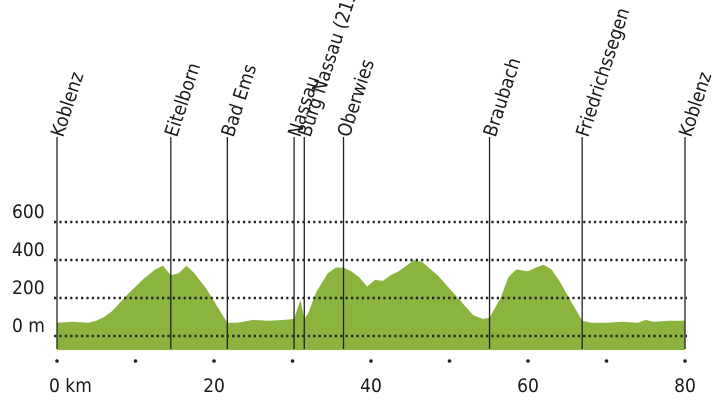  I want to click on location-label: Eitelborn, so click(183, 99).